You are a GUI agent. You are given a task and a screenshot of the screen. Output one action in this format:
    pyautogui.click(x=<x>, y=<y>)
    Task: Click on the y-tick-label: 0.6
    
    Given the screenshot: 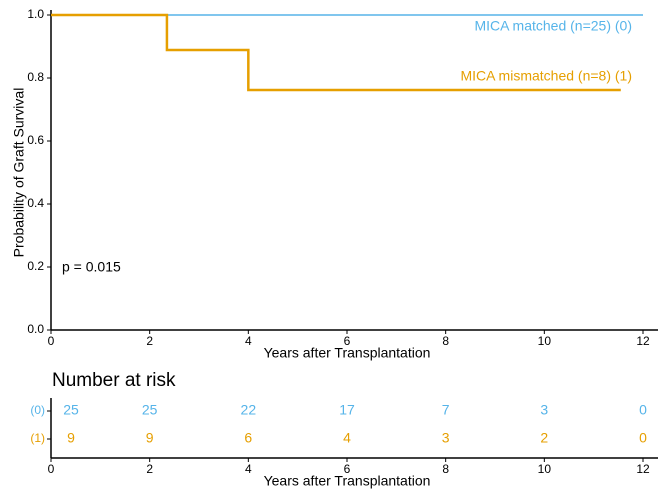 What is the action you would take?
    pyautogui.click(x=35, y=140)
    